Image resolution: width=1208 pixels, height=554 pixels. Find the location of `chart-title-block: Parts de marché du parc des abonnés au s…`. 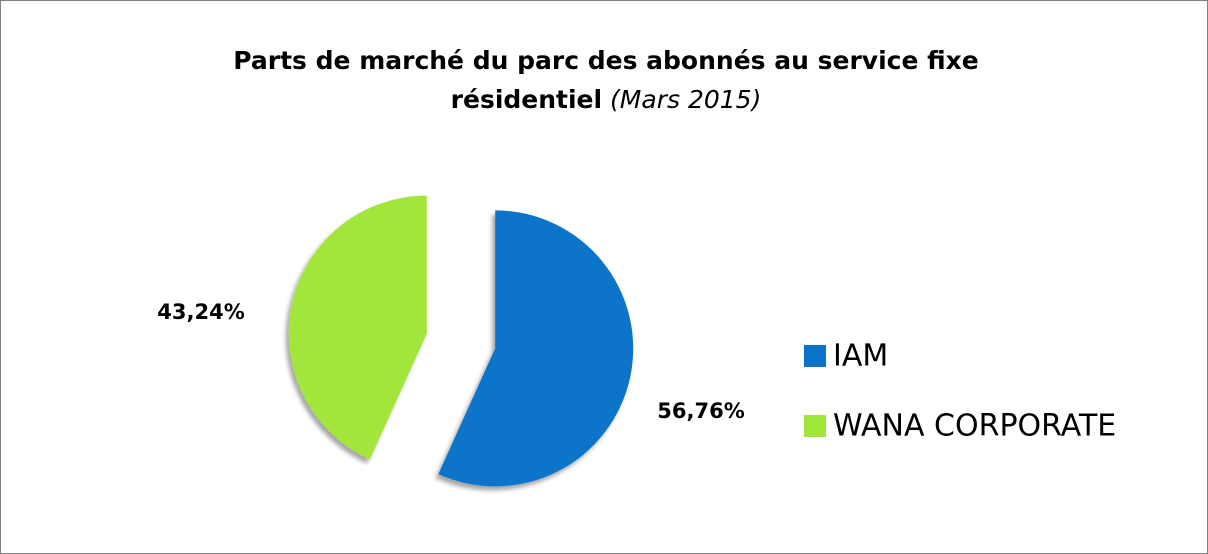

chart-title-block: Parts de marché du parc des abonnés au s… is located at coordinates (606, 80).